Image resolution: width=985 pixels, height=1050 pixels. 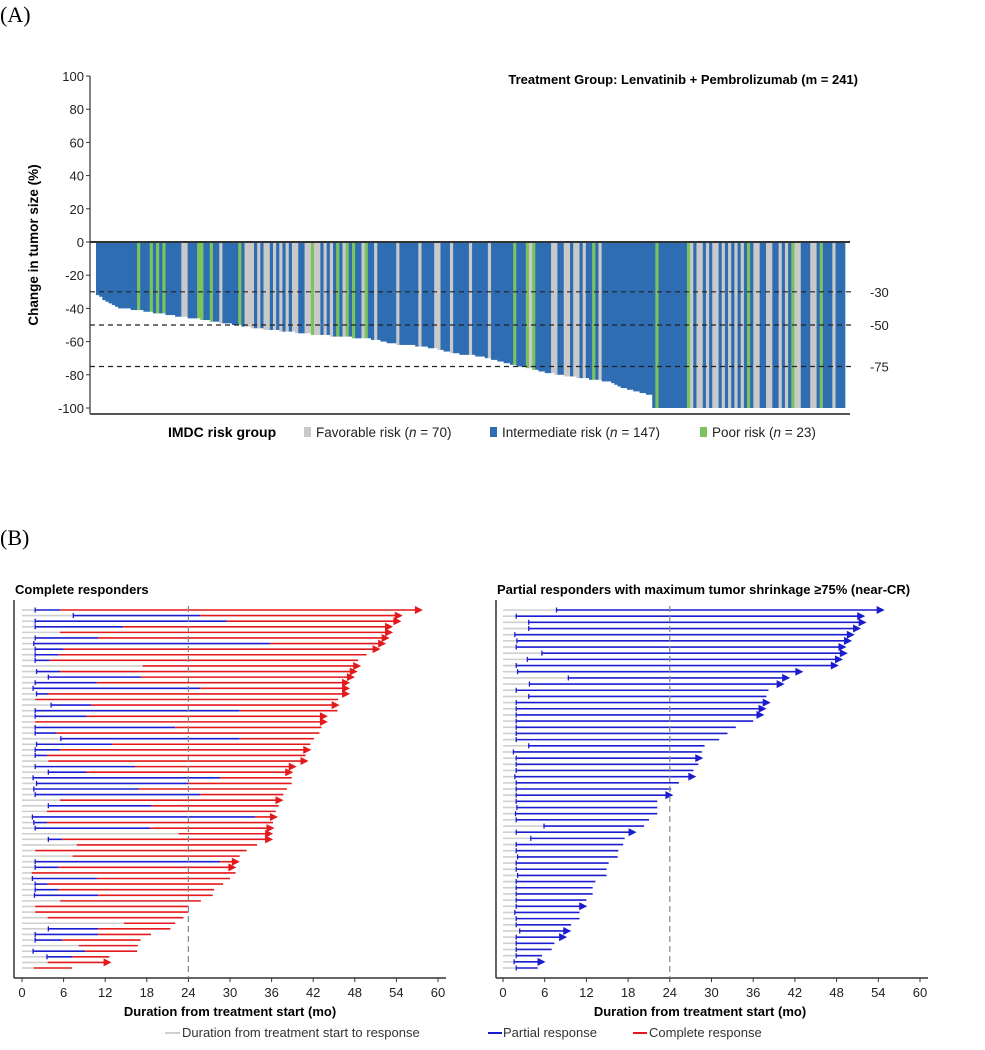 I want to click on x-tick-label: 0, so click(x=502, y=992).